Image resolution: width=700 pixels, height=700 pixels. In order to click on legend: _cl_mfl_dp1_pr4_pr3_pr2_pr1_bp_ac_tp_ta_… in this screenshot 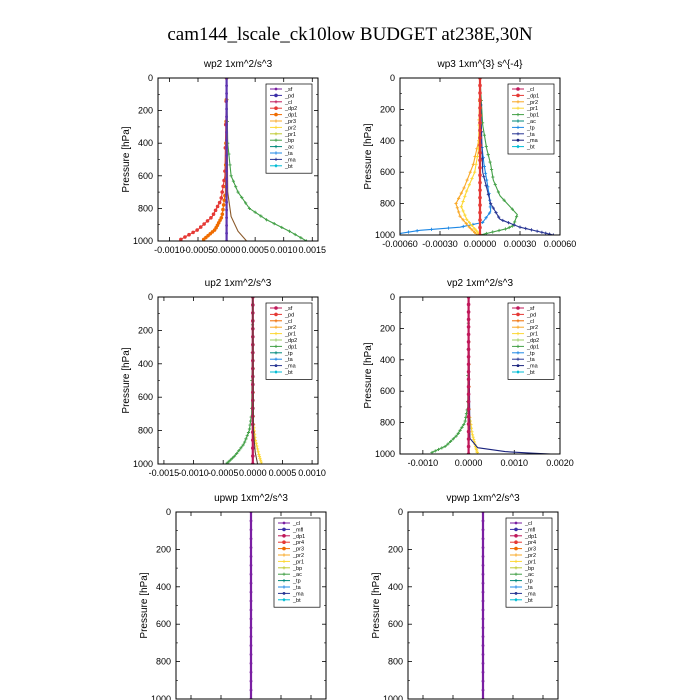, I will do `click(297, 562)`.